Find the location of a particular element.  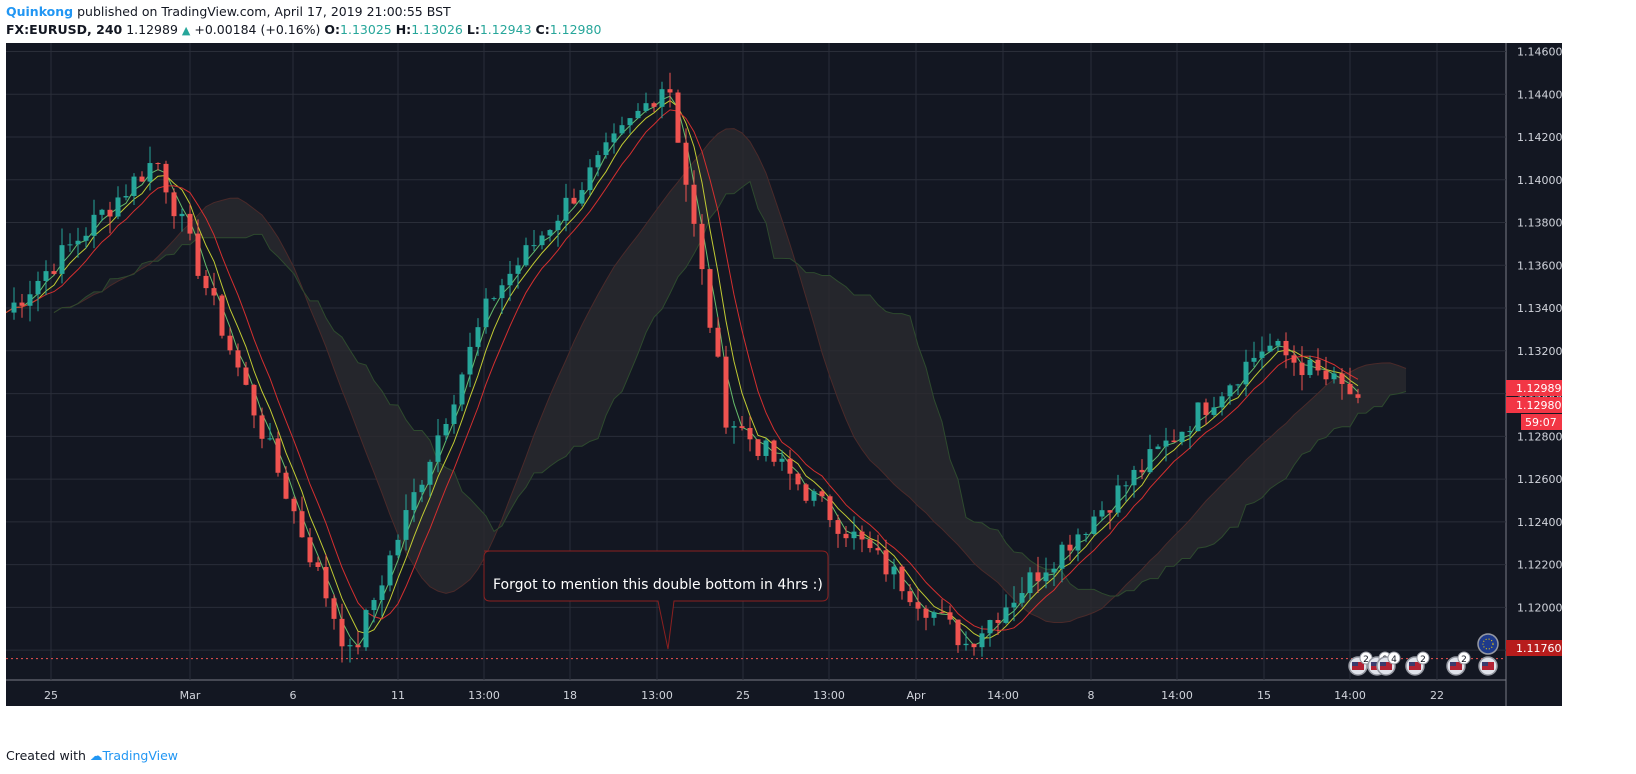

time-tick: 25 is located at coordinates (743, 695).